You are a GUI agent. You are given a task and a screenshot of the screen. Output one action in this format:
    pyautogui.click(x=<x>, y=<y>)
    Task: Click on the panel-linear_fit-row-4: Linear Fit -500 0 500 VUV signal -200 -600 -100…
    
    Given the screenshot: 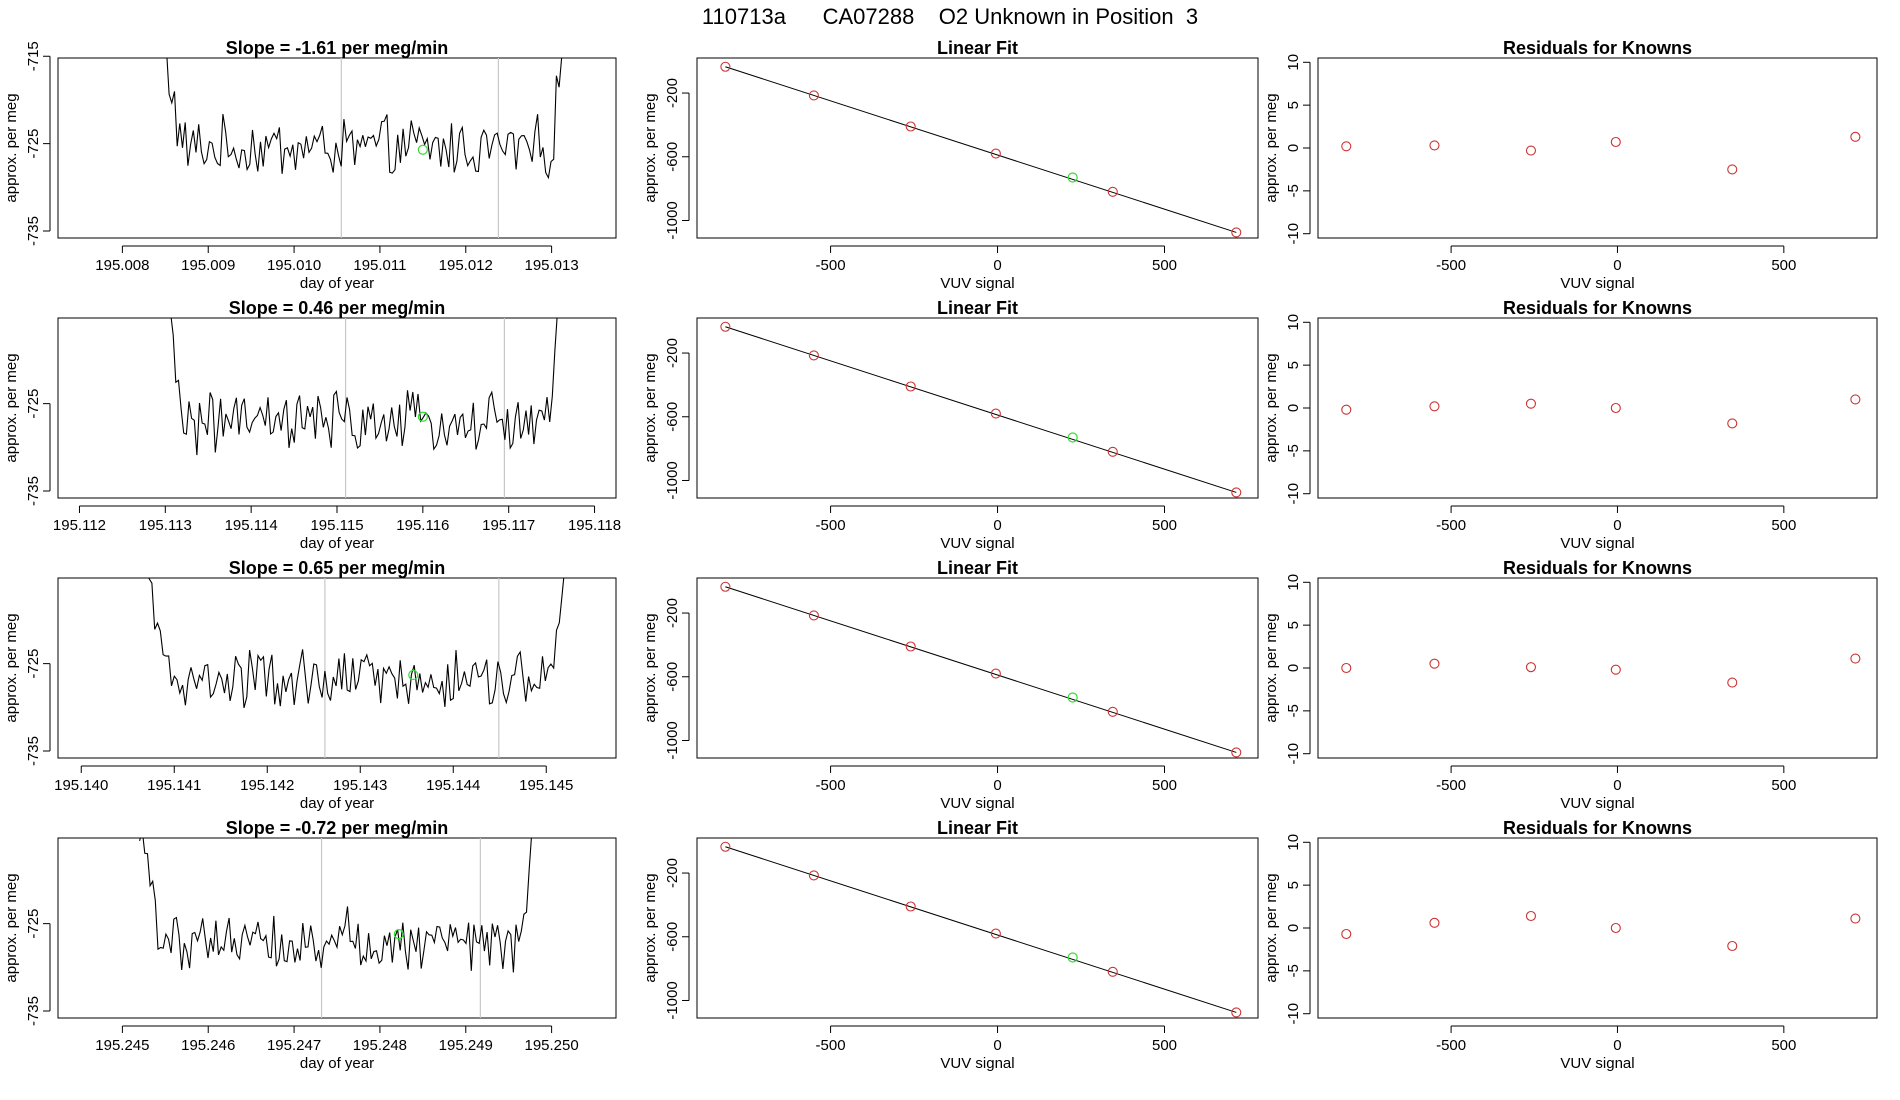 What is the action you would take?
    pyautogui.click(x=950, y=945)
    